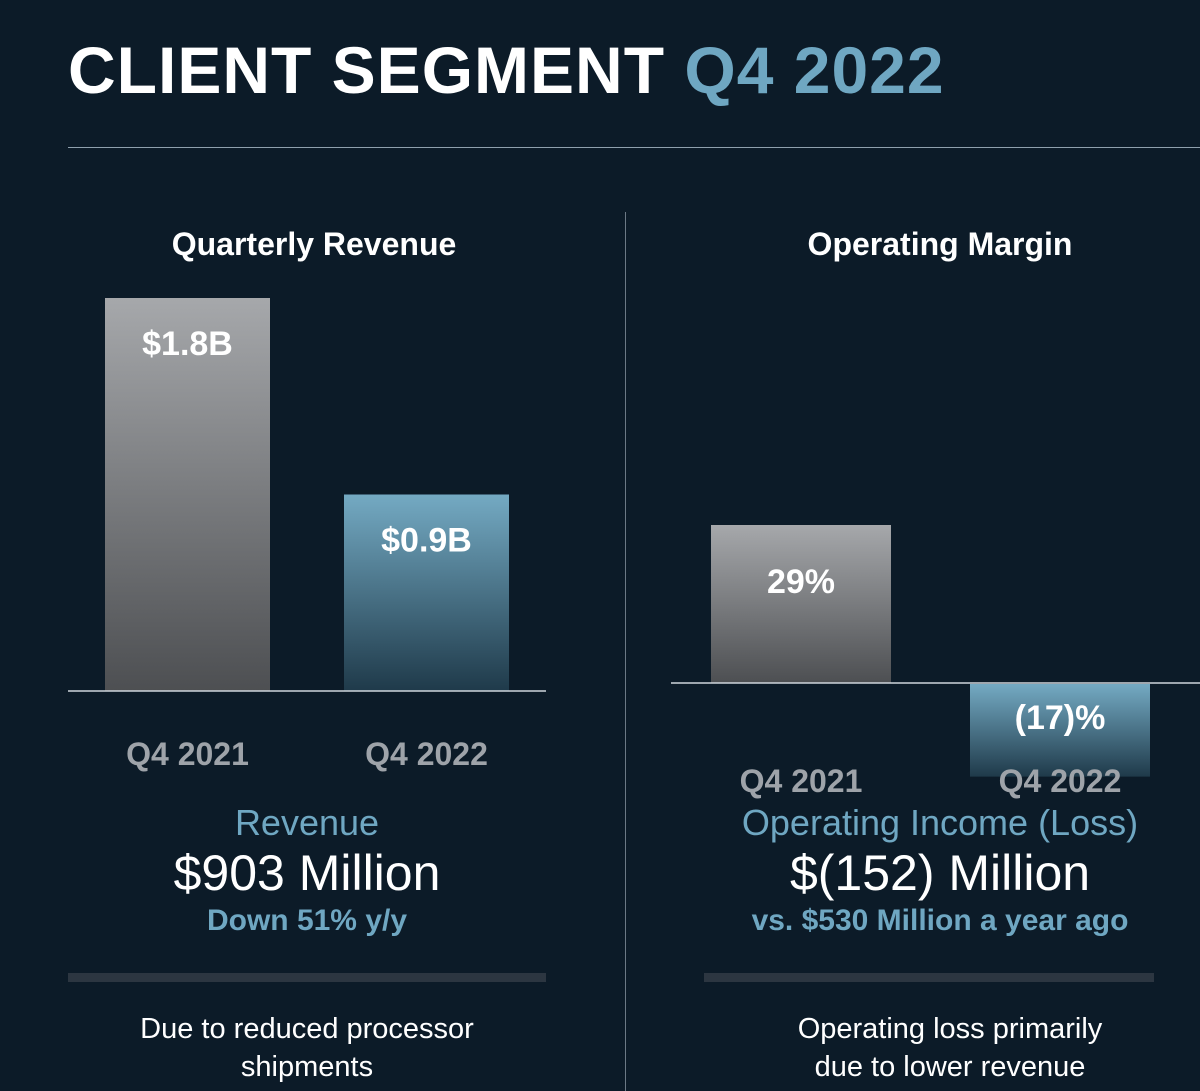 The height and width of the screenshot is (1091, 1200). What do you see at coordinates (814, 70) in the screenshot?
I see `title-accent: Q4 2022` at bounding box center [814, 70].